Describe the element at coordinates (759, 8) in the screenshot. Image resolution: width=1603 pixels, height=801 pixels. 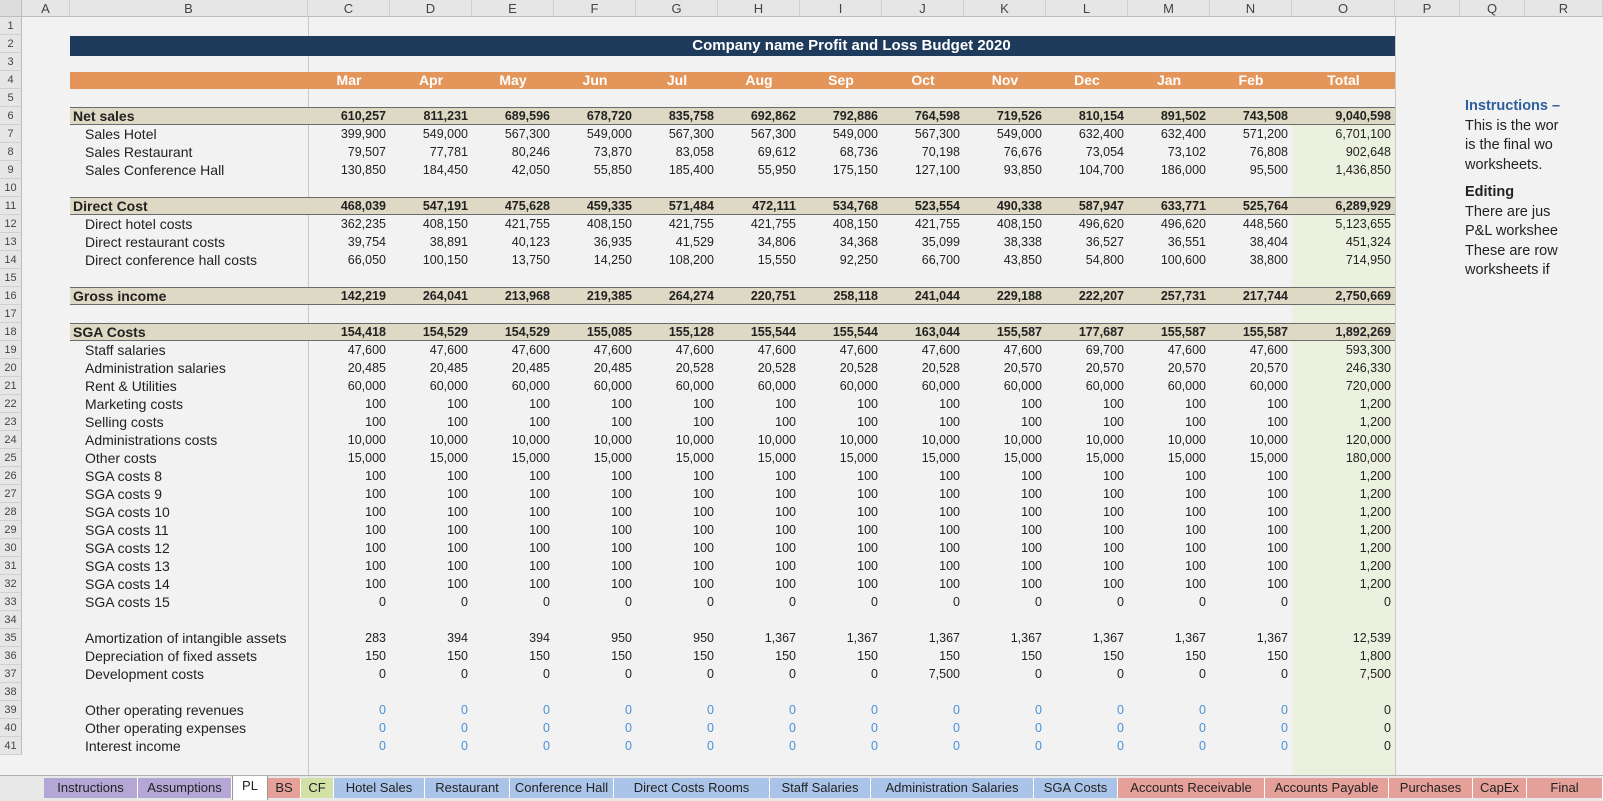
I see `column-header-h: H` at that location.